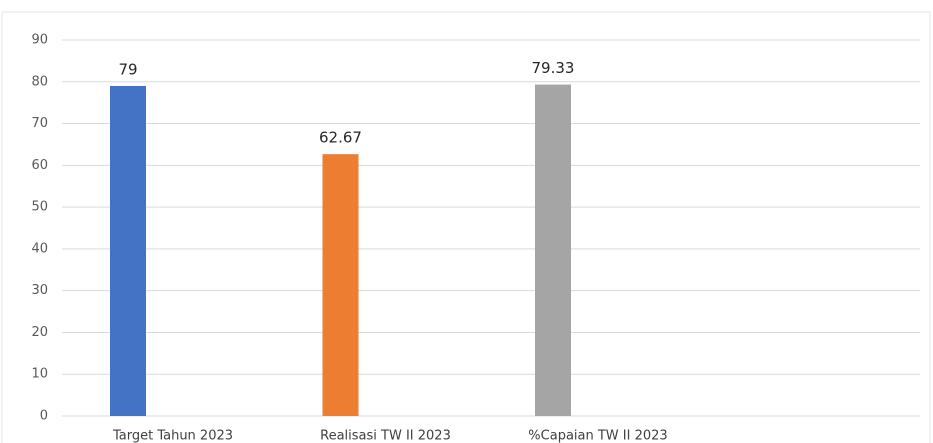  I want to click on x-tick-label: Realisasi TW II 2023, so click(385, 436).